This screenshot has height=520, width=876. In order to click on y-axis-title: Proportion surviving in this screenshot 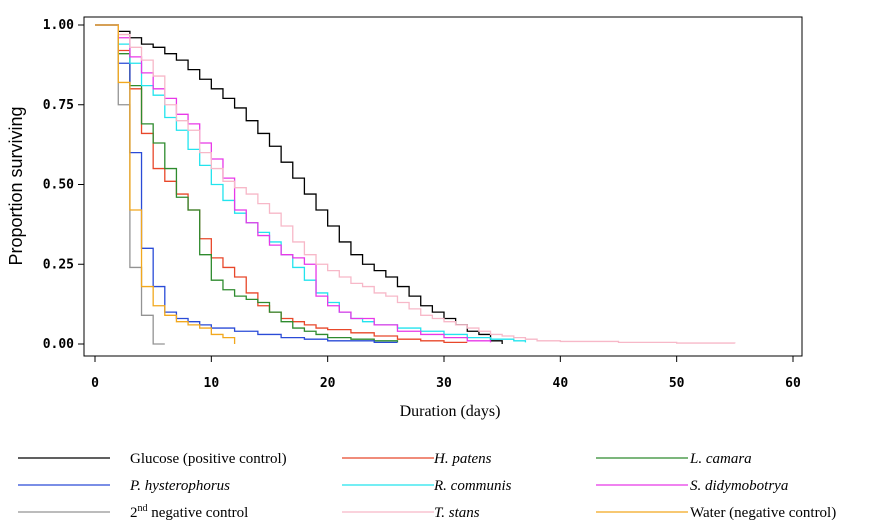, I will do `click(16, 185)`.